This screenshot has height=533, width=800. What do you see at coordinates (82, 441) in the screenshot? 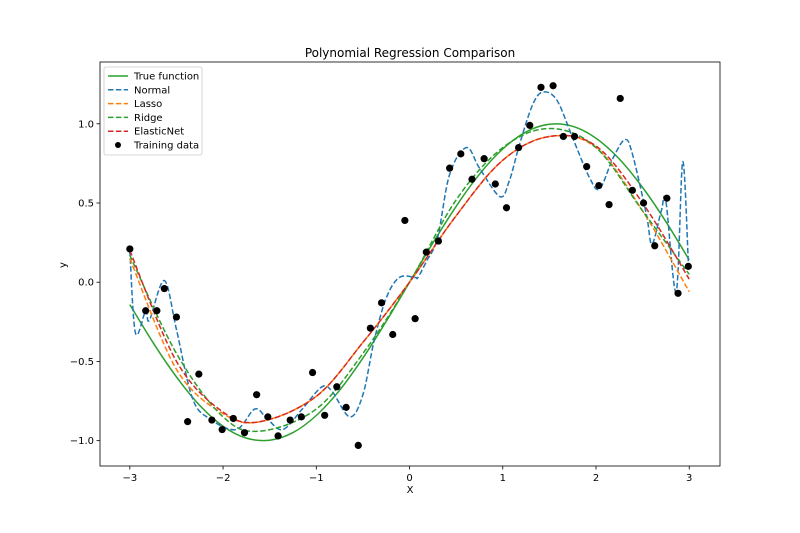
I see `y-tick-label: −1.0` at bounding box center [82, 441].